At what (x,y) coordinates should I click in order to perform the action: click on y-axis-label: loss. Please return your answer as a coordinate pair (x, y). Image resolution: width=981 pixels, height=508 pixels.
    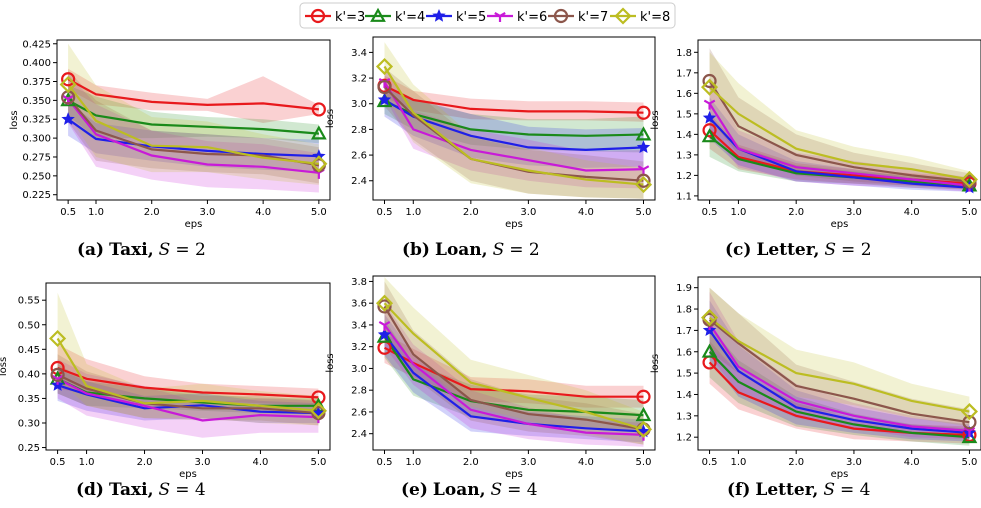
    Looking at the image, I should click on (14, 119).